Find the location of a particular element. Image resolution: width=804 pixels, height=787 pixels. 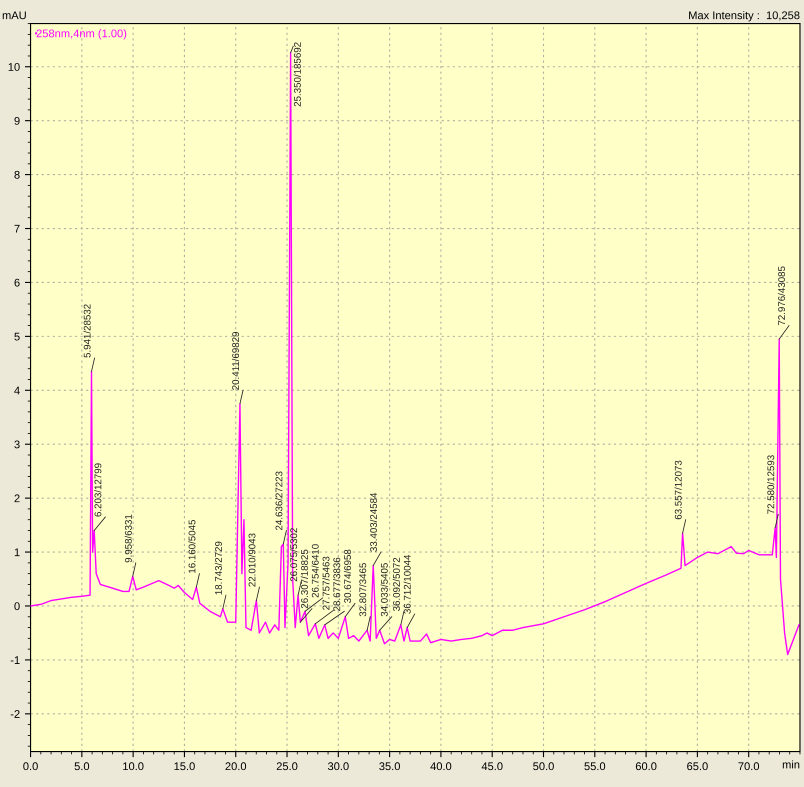

text: Max Intensity : 10,258 is located at coordinates (744, 16).